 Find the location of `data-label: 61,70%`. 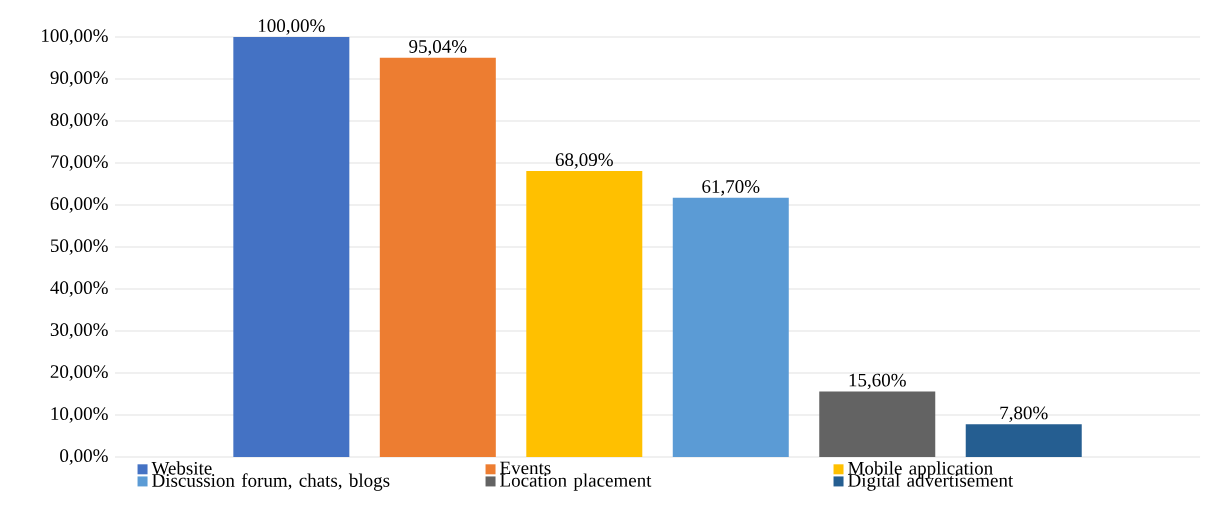

data-label: 61,70% is located at coordinates (731, 188).